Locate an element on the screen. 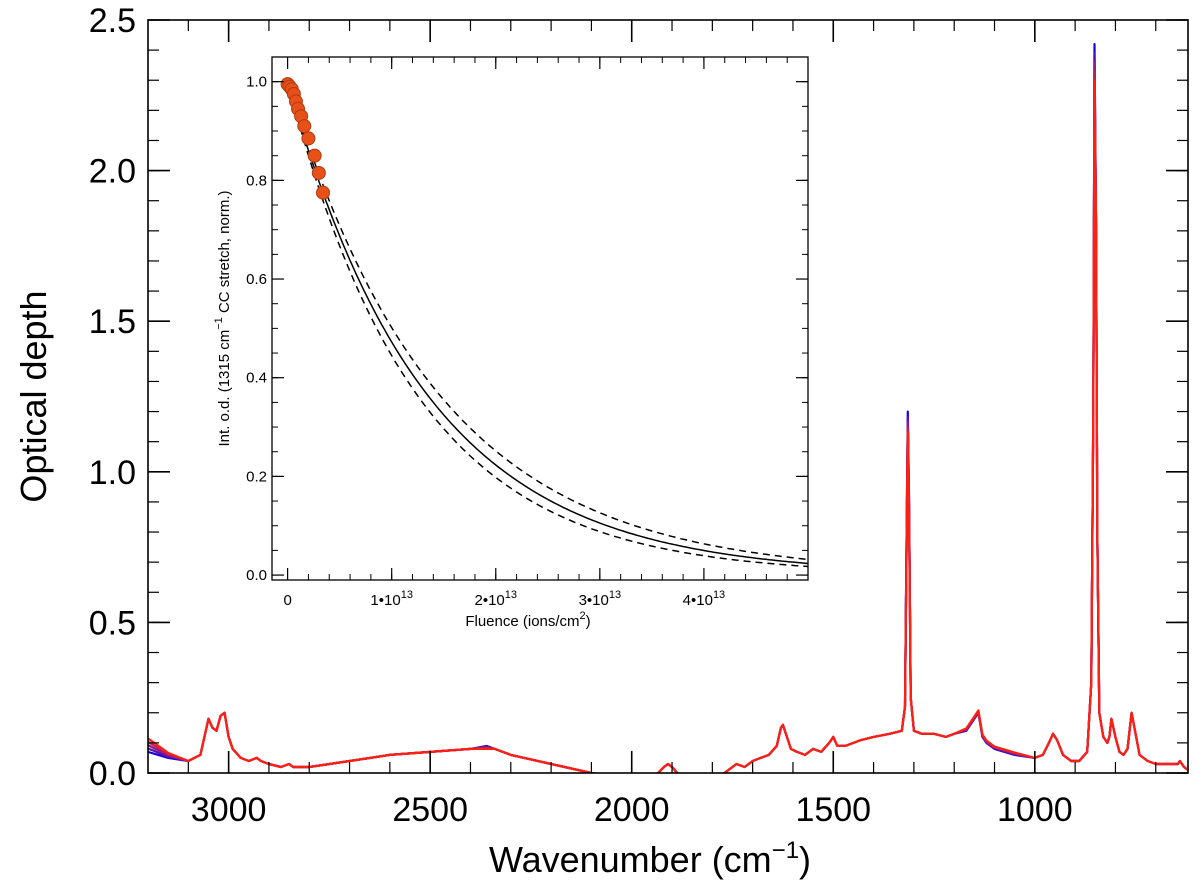  inset-x-tick-label: 1•1013 is located at coordinates (391, 599).